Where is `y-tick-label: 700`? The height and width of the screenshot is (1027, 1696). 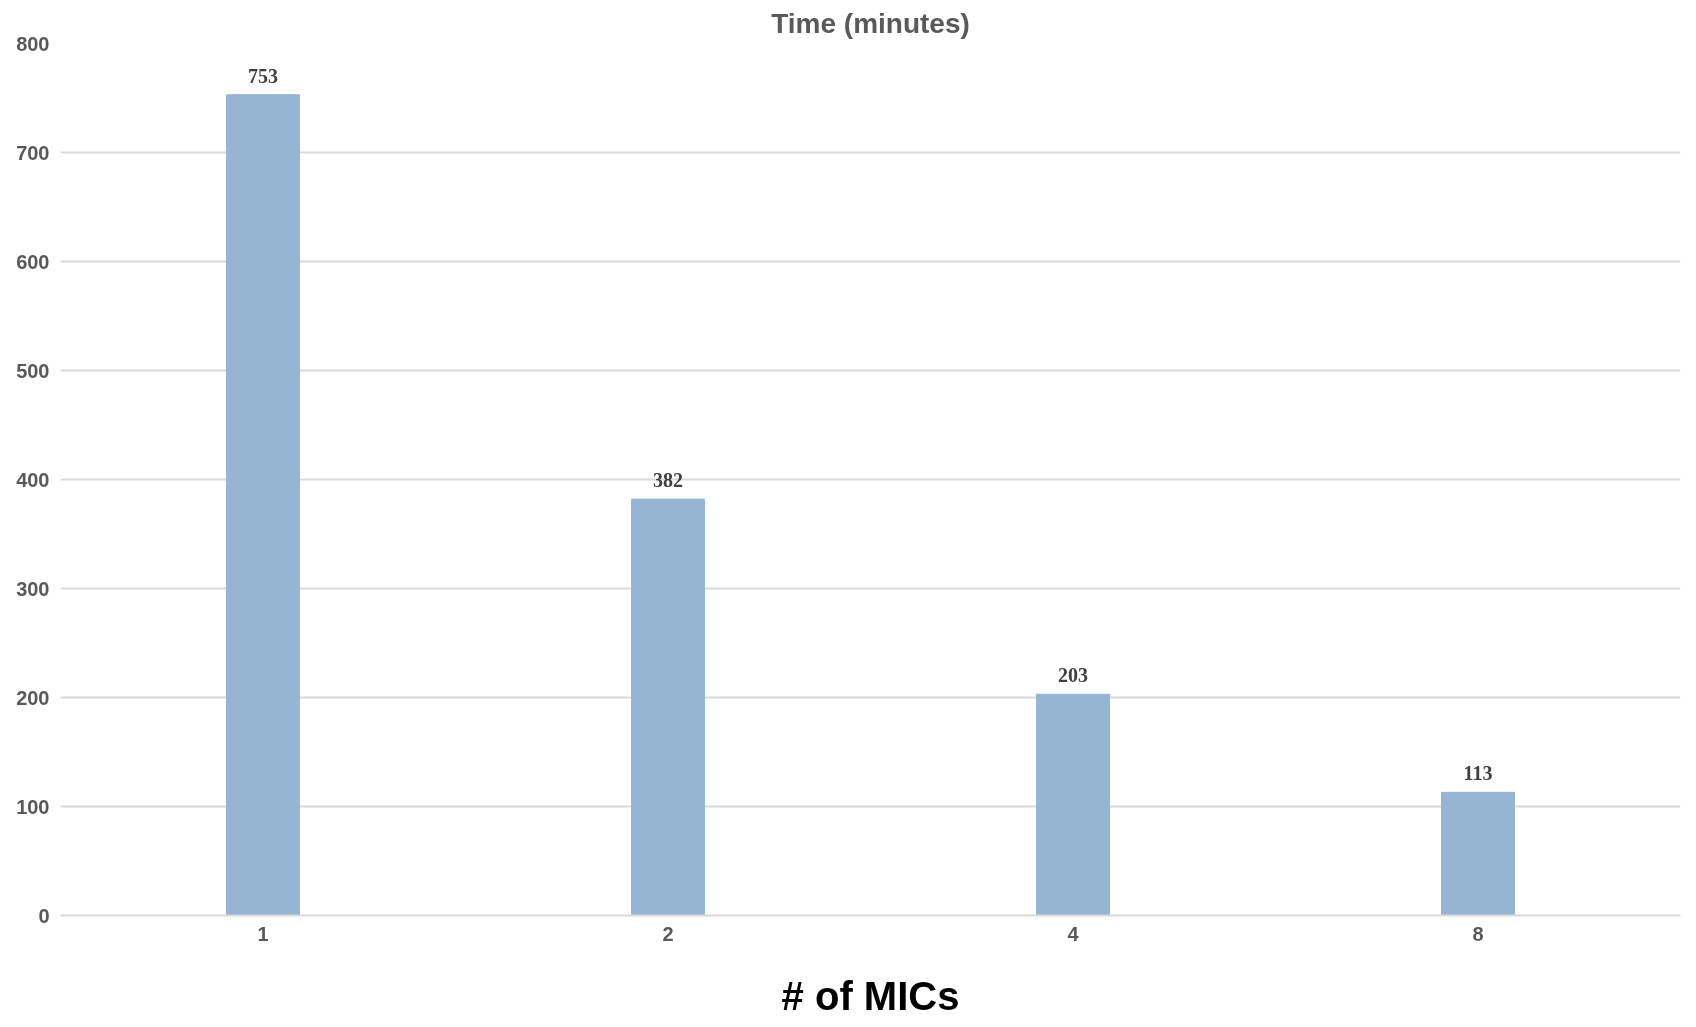
y-tick-label: 700 is located at coordinates (33, 152).